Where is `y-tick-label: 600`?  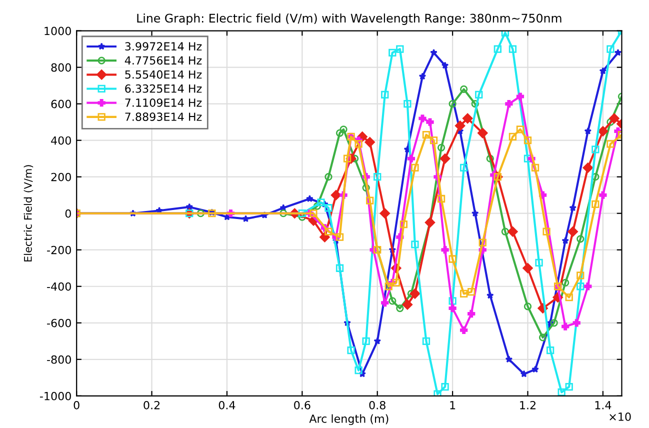 y-tick-label: 600 is located at coordinates (61, 104).